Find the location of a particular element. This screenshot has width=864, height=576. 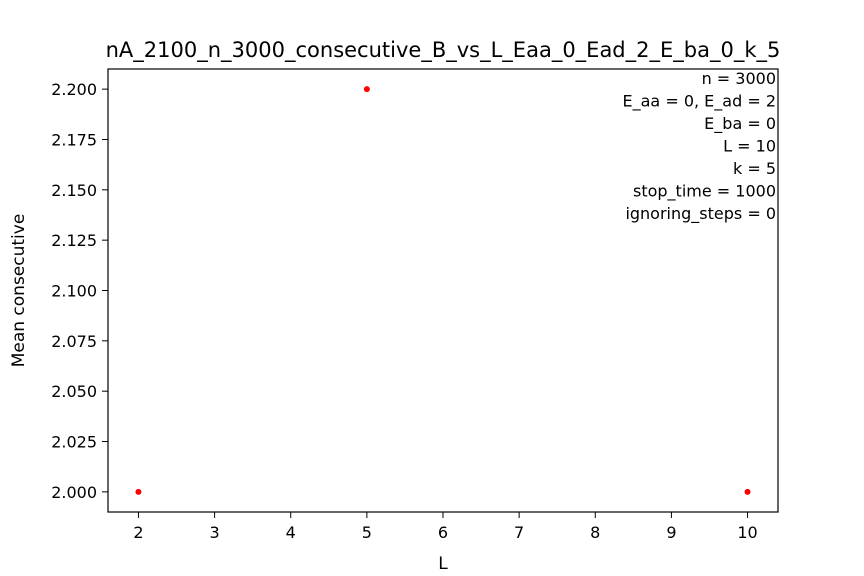

x-axis-ticks: 2 3 4 5 6 7 8 9 10 is located at coordinates (445, 527).